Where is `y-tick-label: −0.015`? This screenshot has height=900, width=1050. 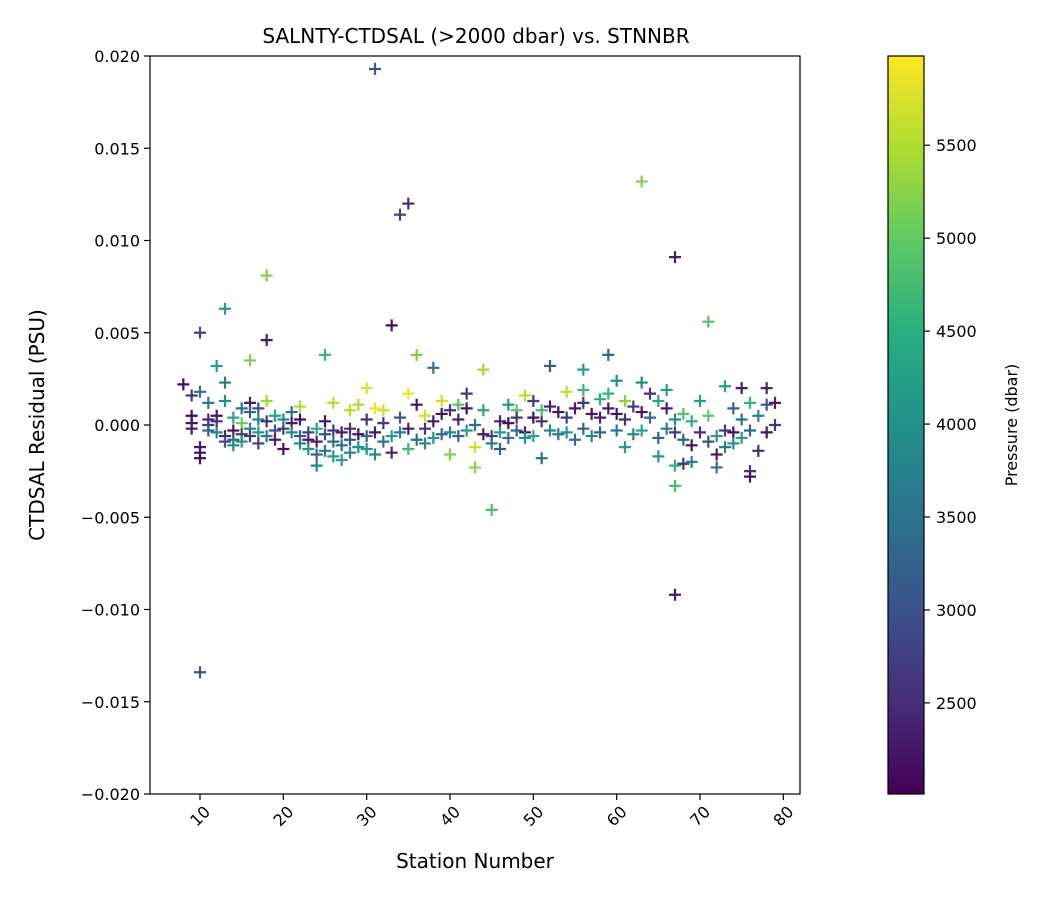 y-tick-label: −0.015 is located at coordinates (110, 702).